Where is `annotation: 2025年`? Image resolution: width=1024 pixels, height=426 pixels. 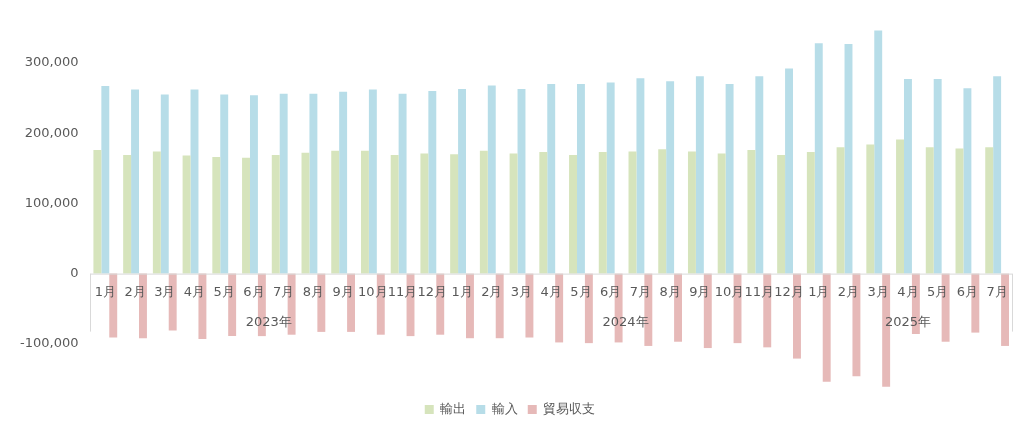 annotation: 2025年 is located at coordinates (907, 321).